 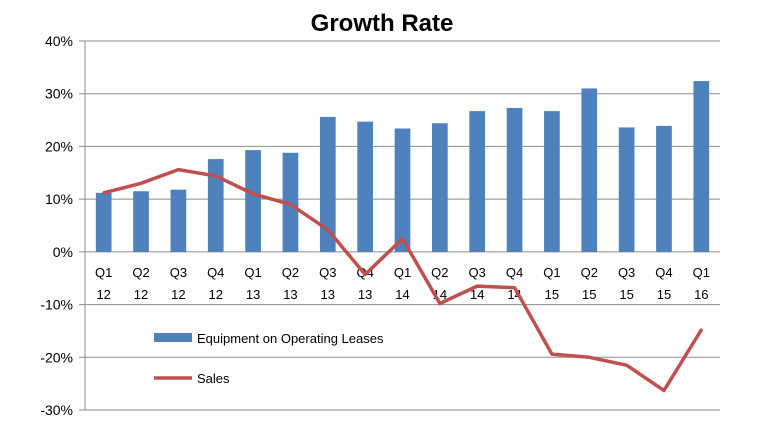 What do you see at coordinates (59, 146) in the screenshot?
I see `y-tick-label: 20%` at bounding box center [59, 146].